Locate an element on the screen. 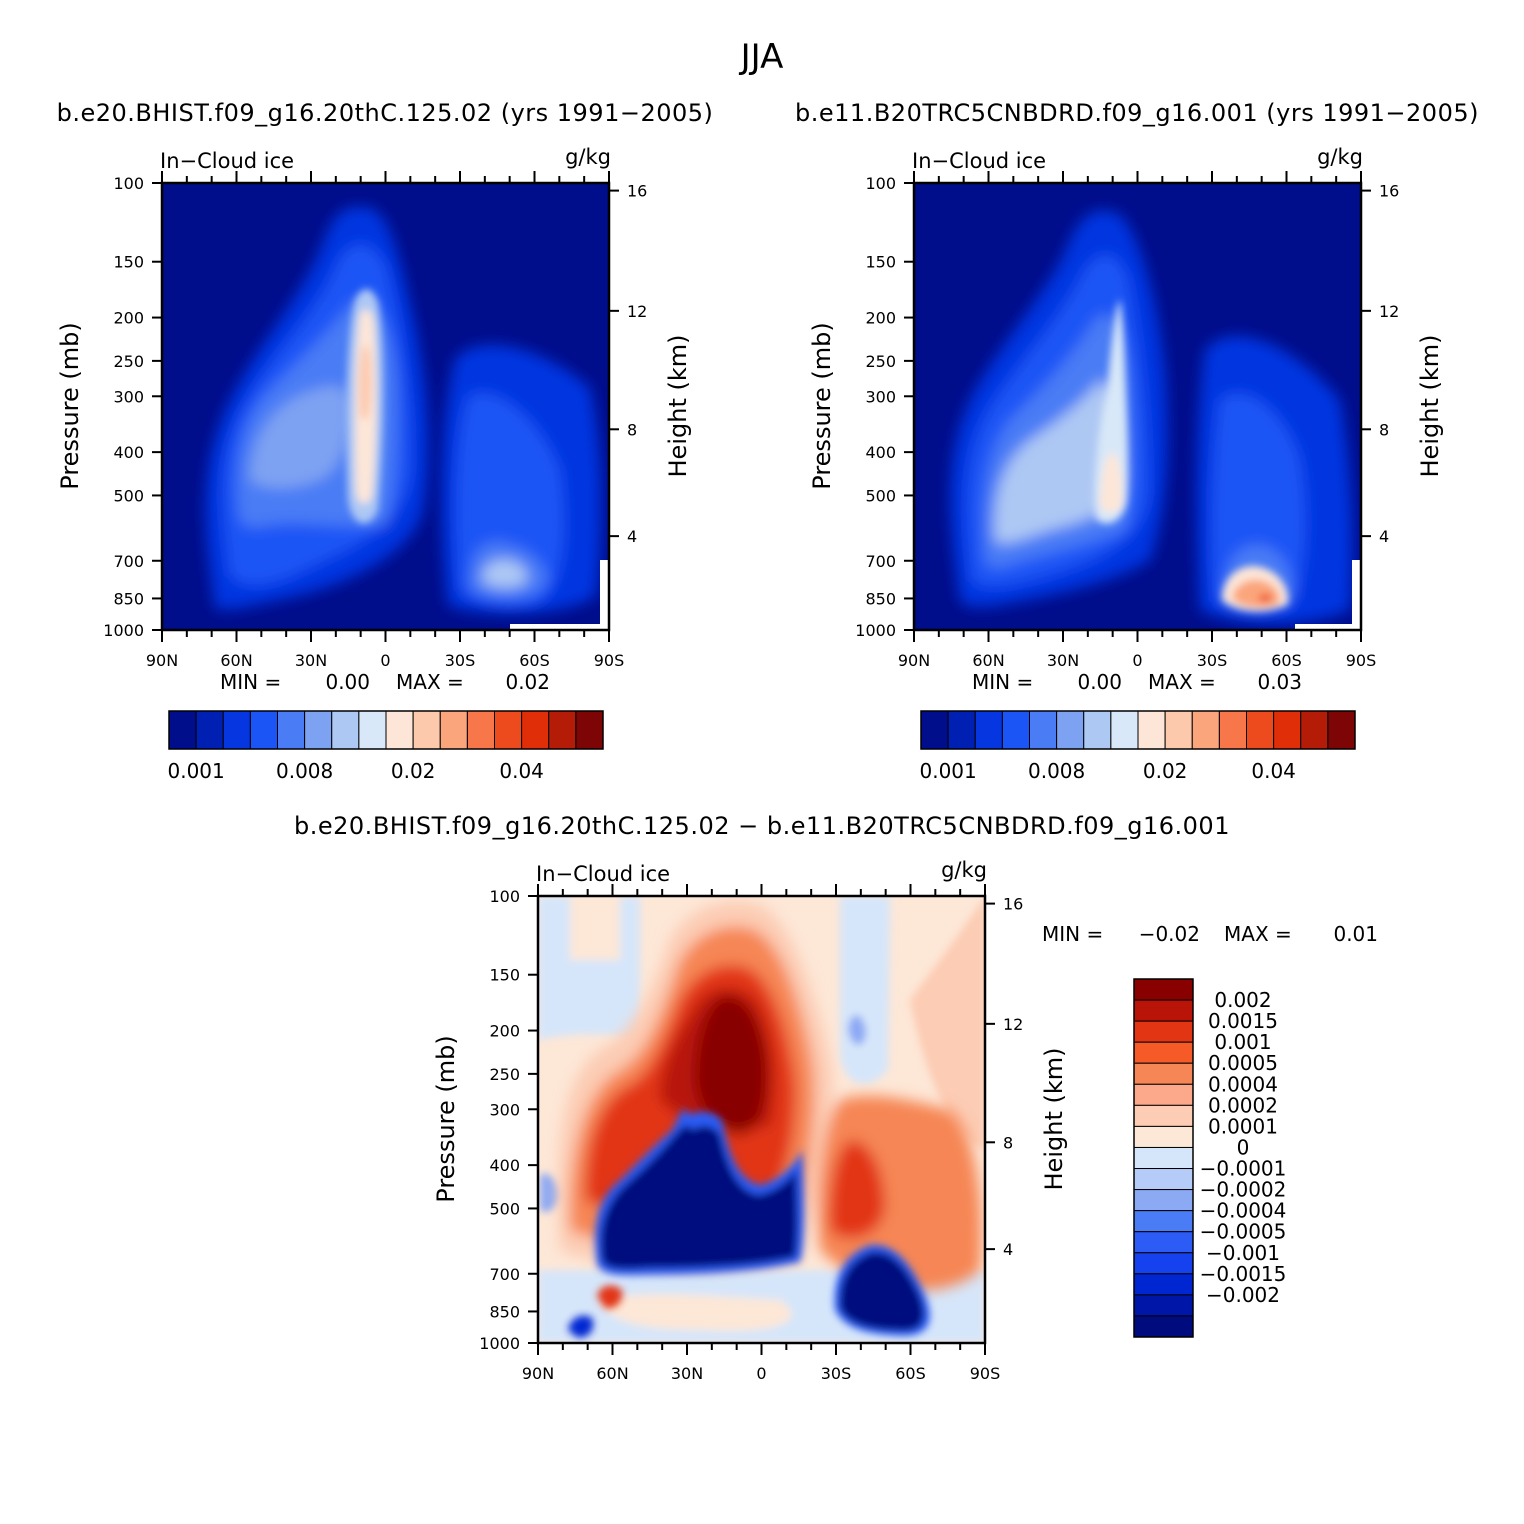  panel-diff-colorbar-label: −0.001 is located at coordinates (1243, 1253).